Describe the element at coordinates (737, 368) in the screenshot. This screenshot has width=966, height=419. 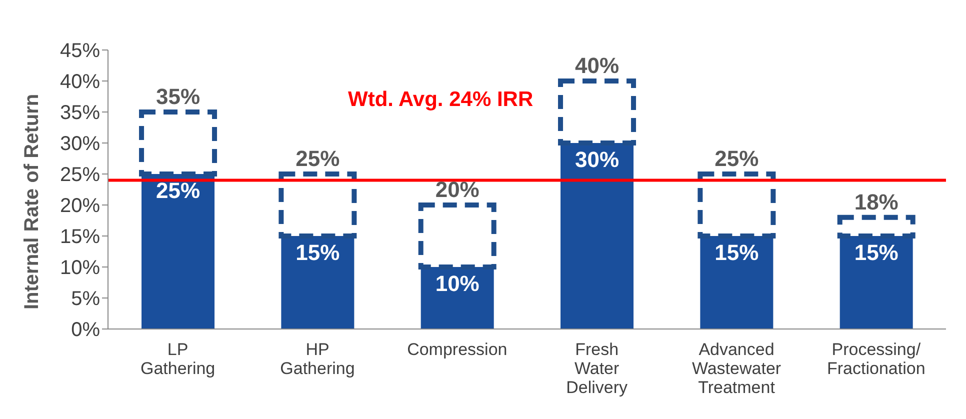
I see `x-tick-label: Advanced Wastewater Treatment` at that location.